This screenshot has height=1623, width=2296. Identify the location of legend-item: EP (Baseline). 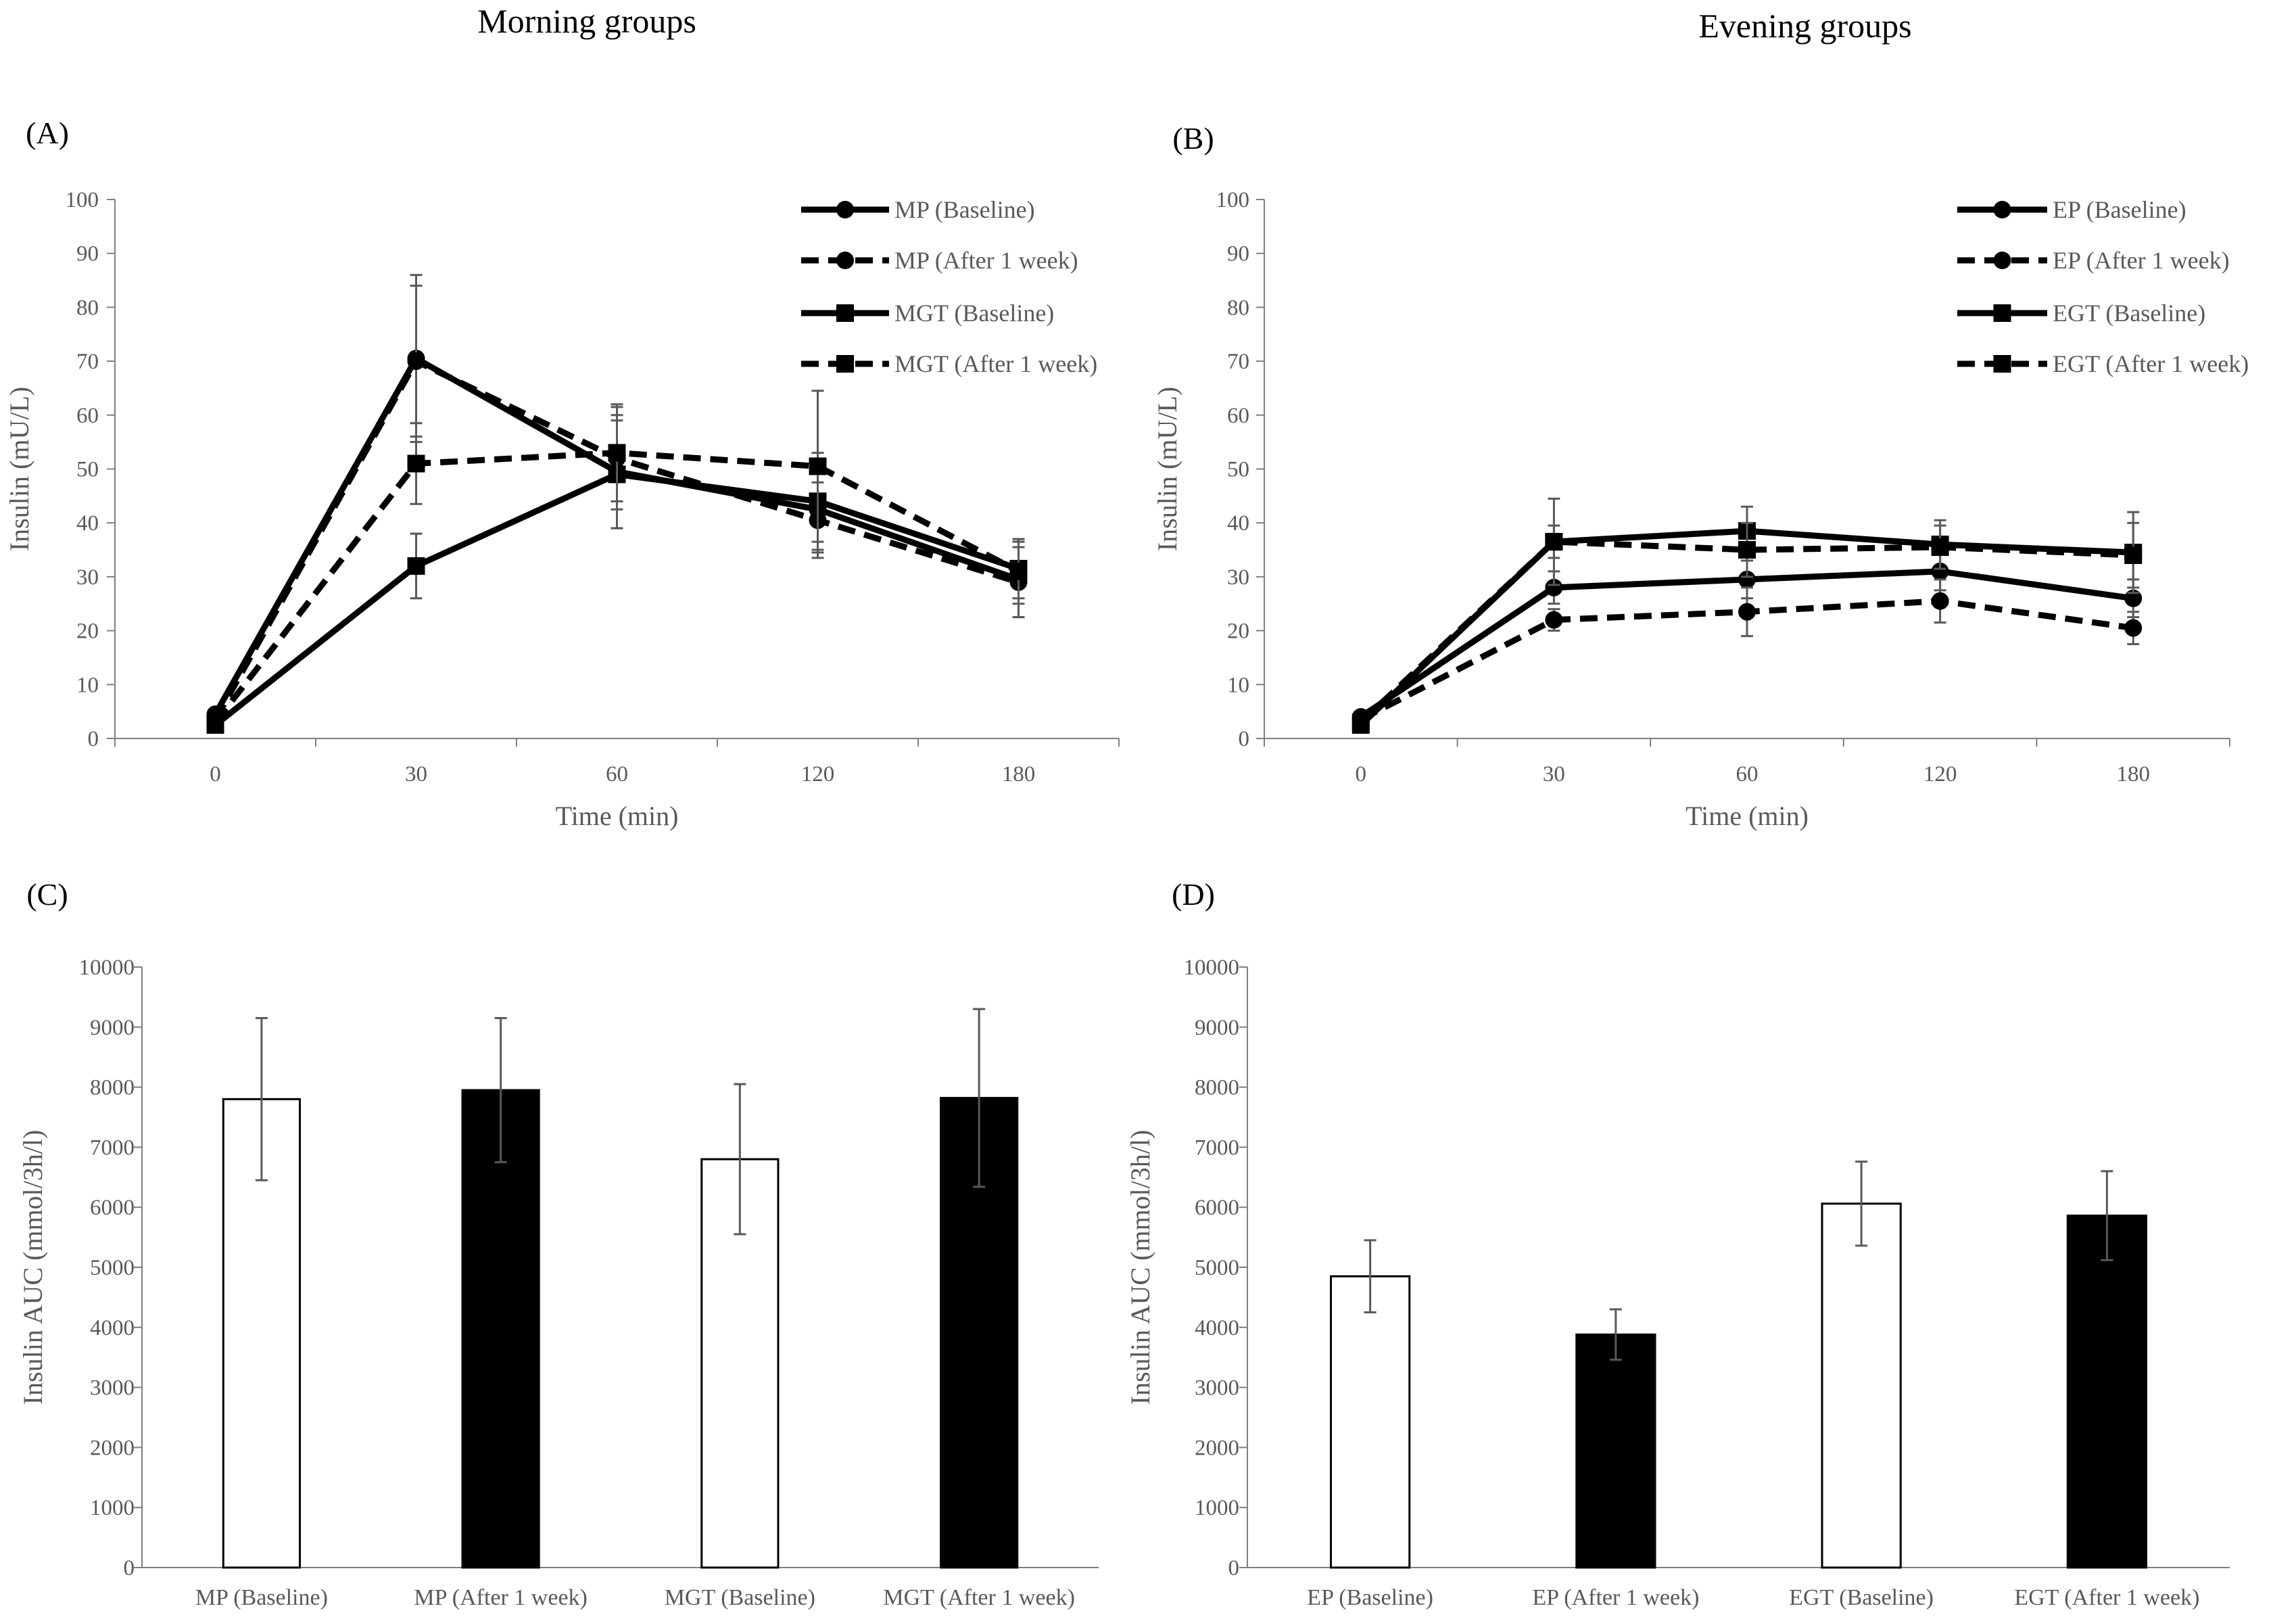
(2071, 209).